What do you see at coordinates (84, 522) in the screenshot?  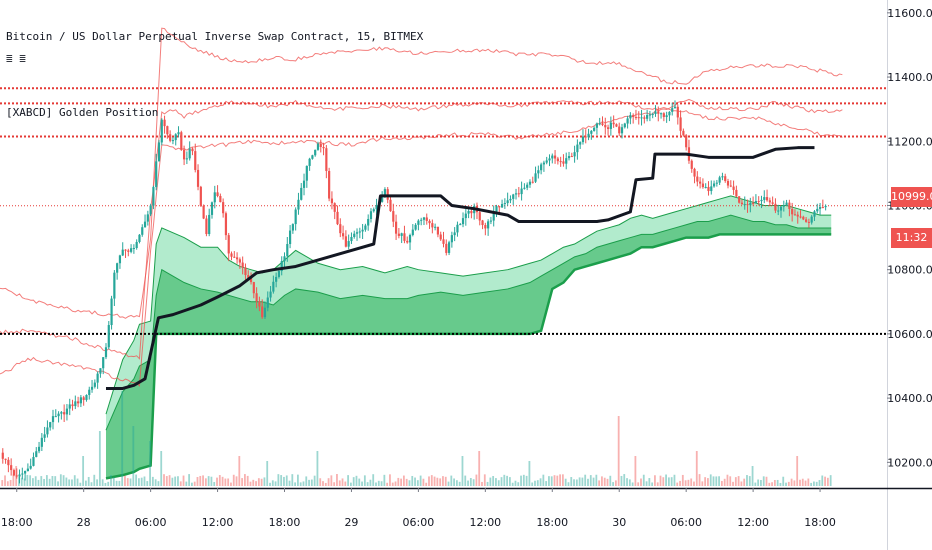 I see `time-tick-label: 28` at bounding box center [84, 522].